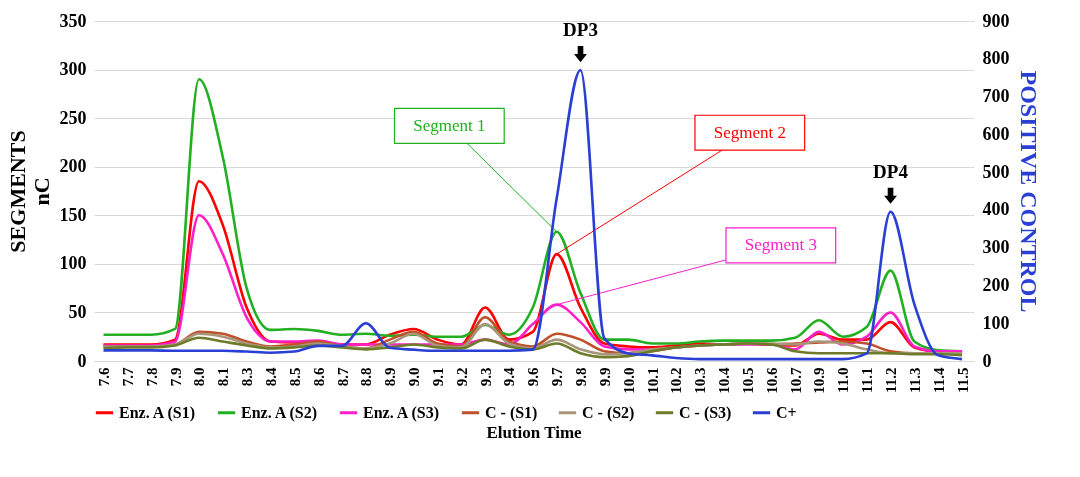  Describe the element at coordinates (279, 412) in the screenshot. I see `legend-label: Enz. A (S2)` at that location.